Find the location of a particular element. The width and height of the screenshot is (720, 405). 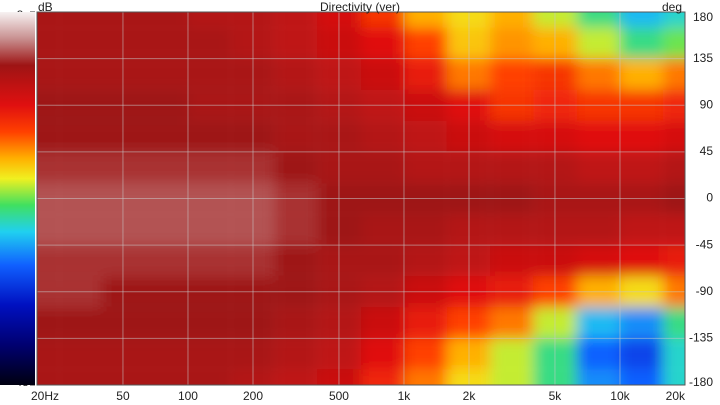

x-tick-label: 2k is located at coordinates (470, 396).